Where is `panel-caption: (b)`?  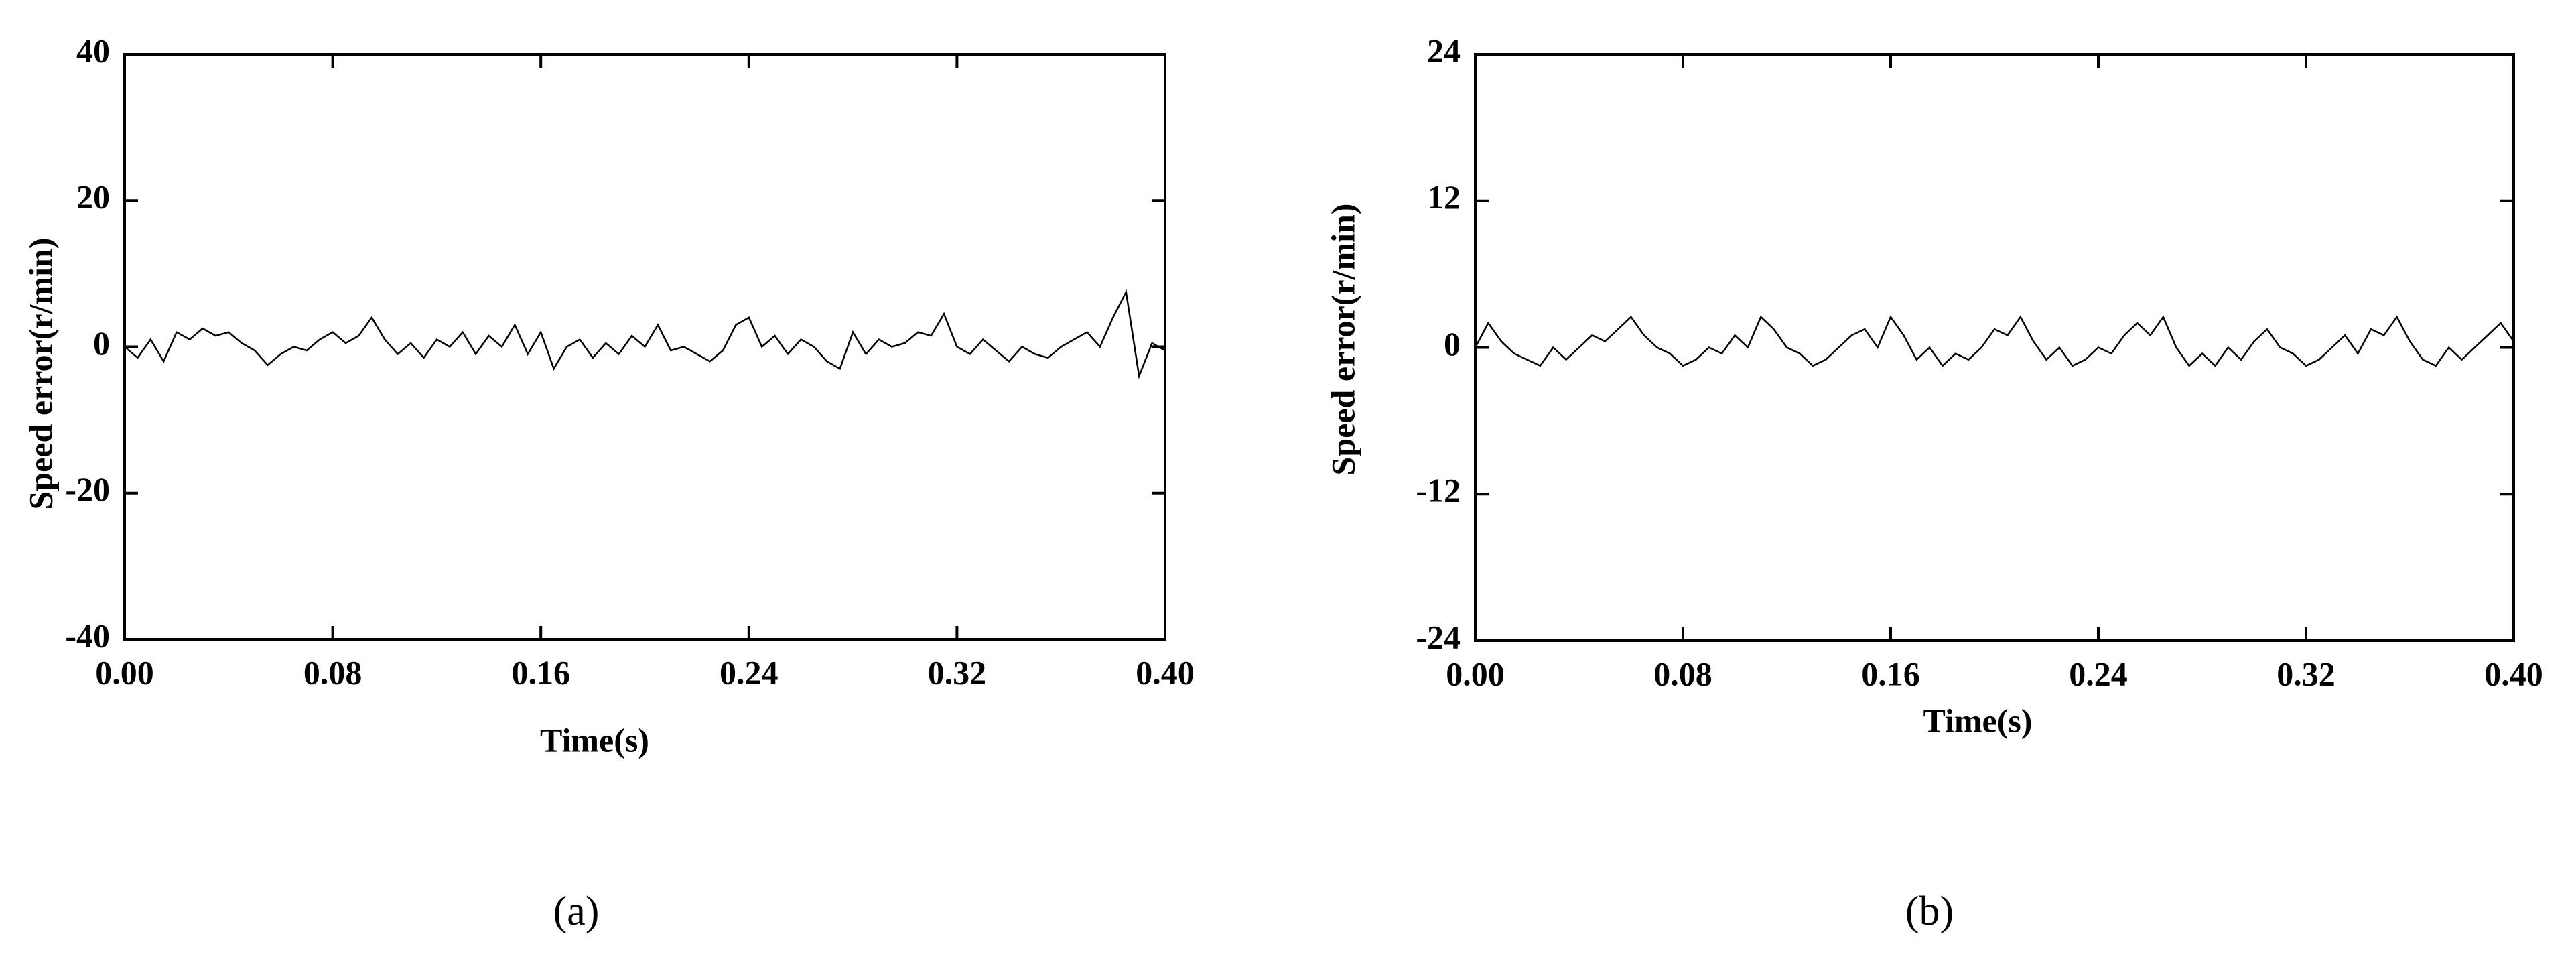
panel-caption: (b) is located at coordinates (1930, 911).